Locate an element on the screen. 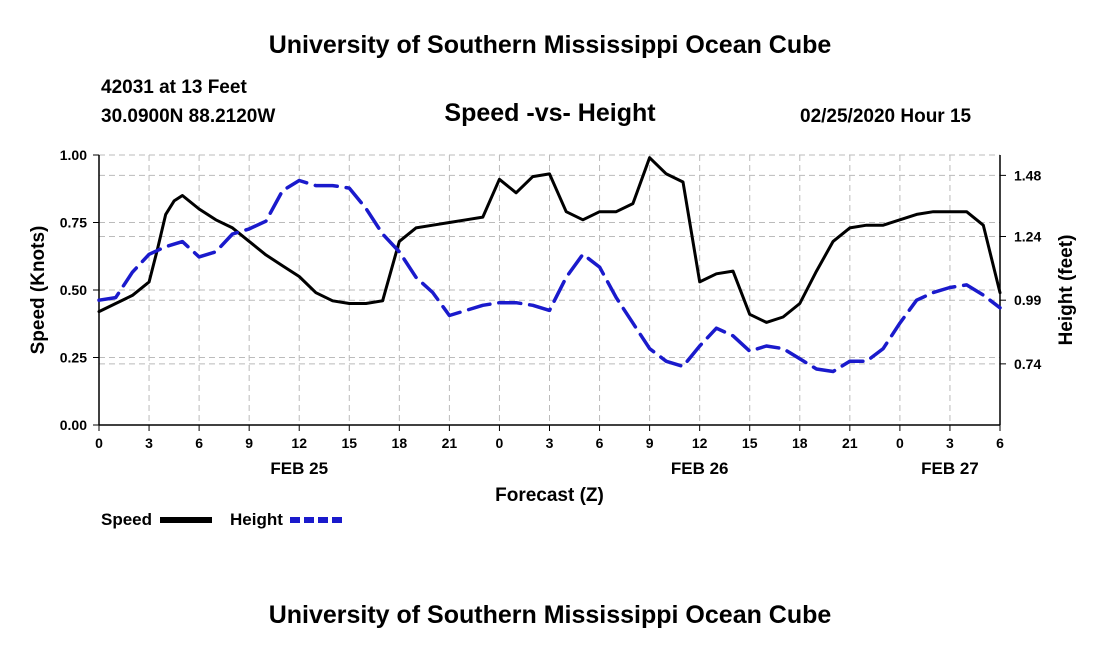 The height and width of the screenshot is (650, 1100). y-right-tick-label: 0.74 is located at coordinates (1027, 364).